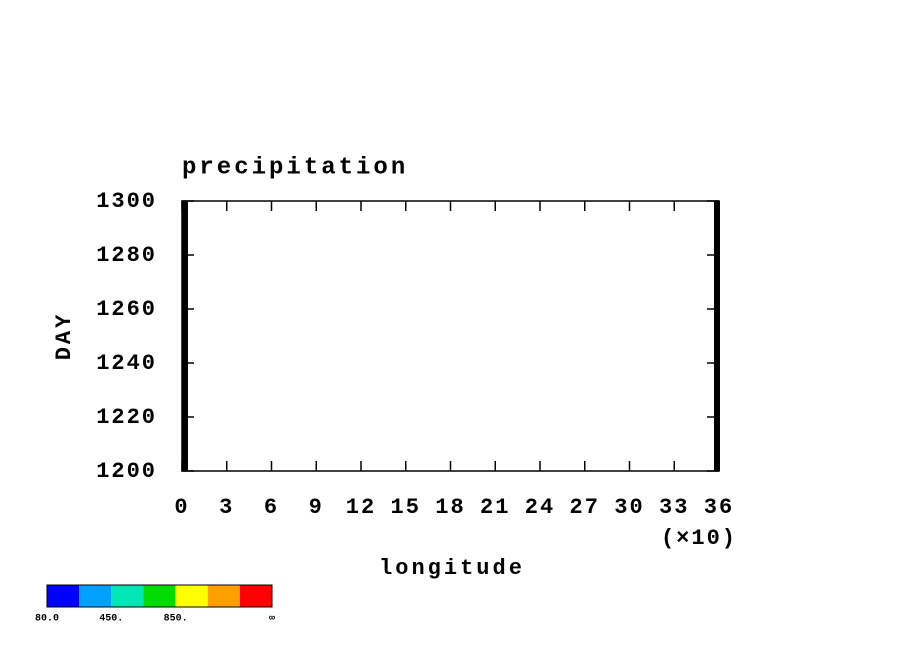  Describe the element at coordinates (181, 507) in the screenshot. I see `x-tick-label: 0` at that location.